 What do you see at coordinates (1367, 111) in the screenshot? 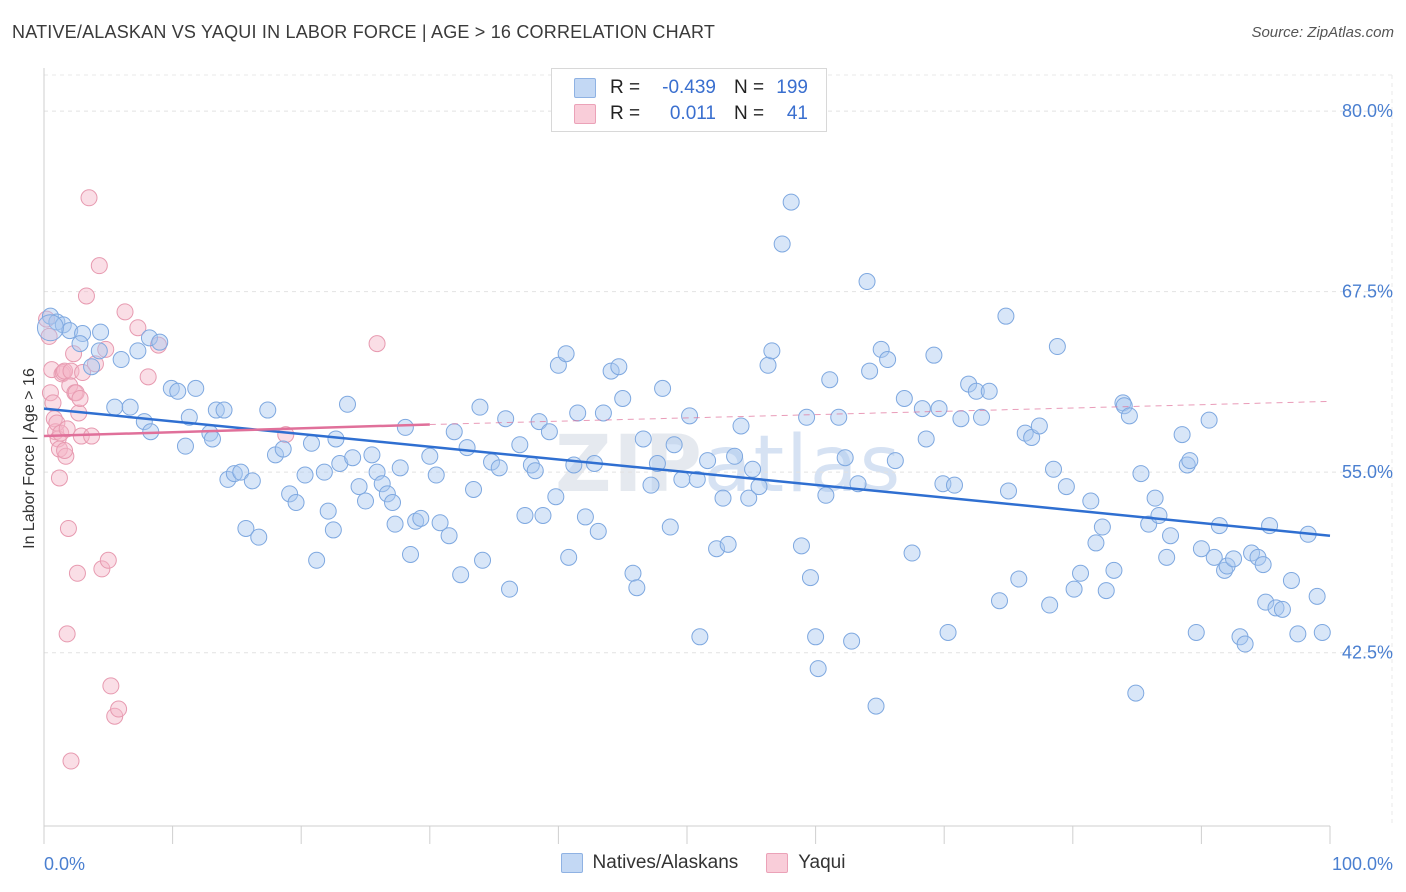
I see `y-tick-label: 80.0%` at bounding box center [1367, 111].